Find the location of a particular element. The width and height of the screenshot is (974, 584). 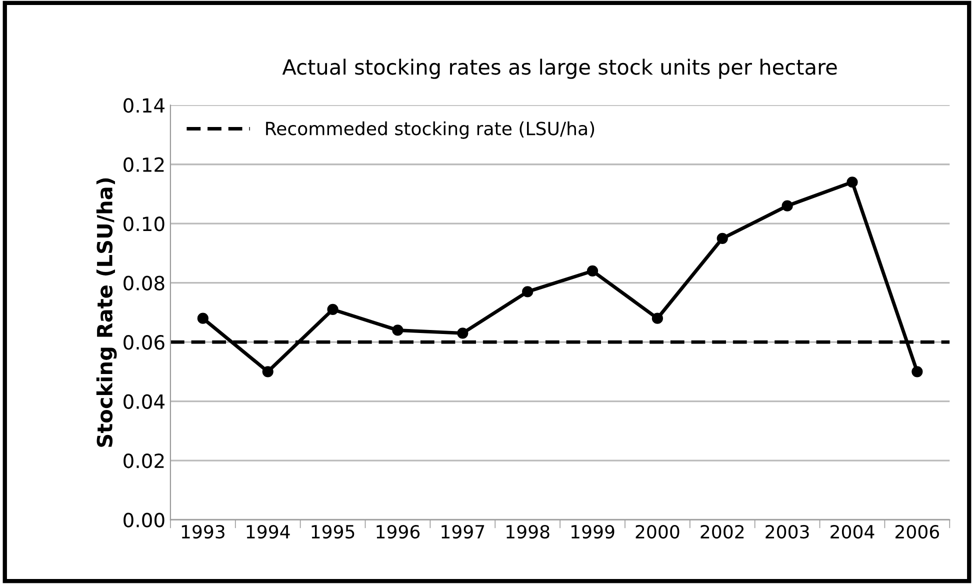

y-tick-label: 0.06 is located at coordinates (144, 342).